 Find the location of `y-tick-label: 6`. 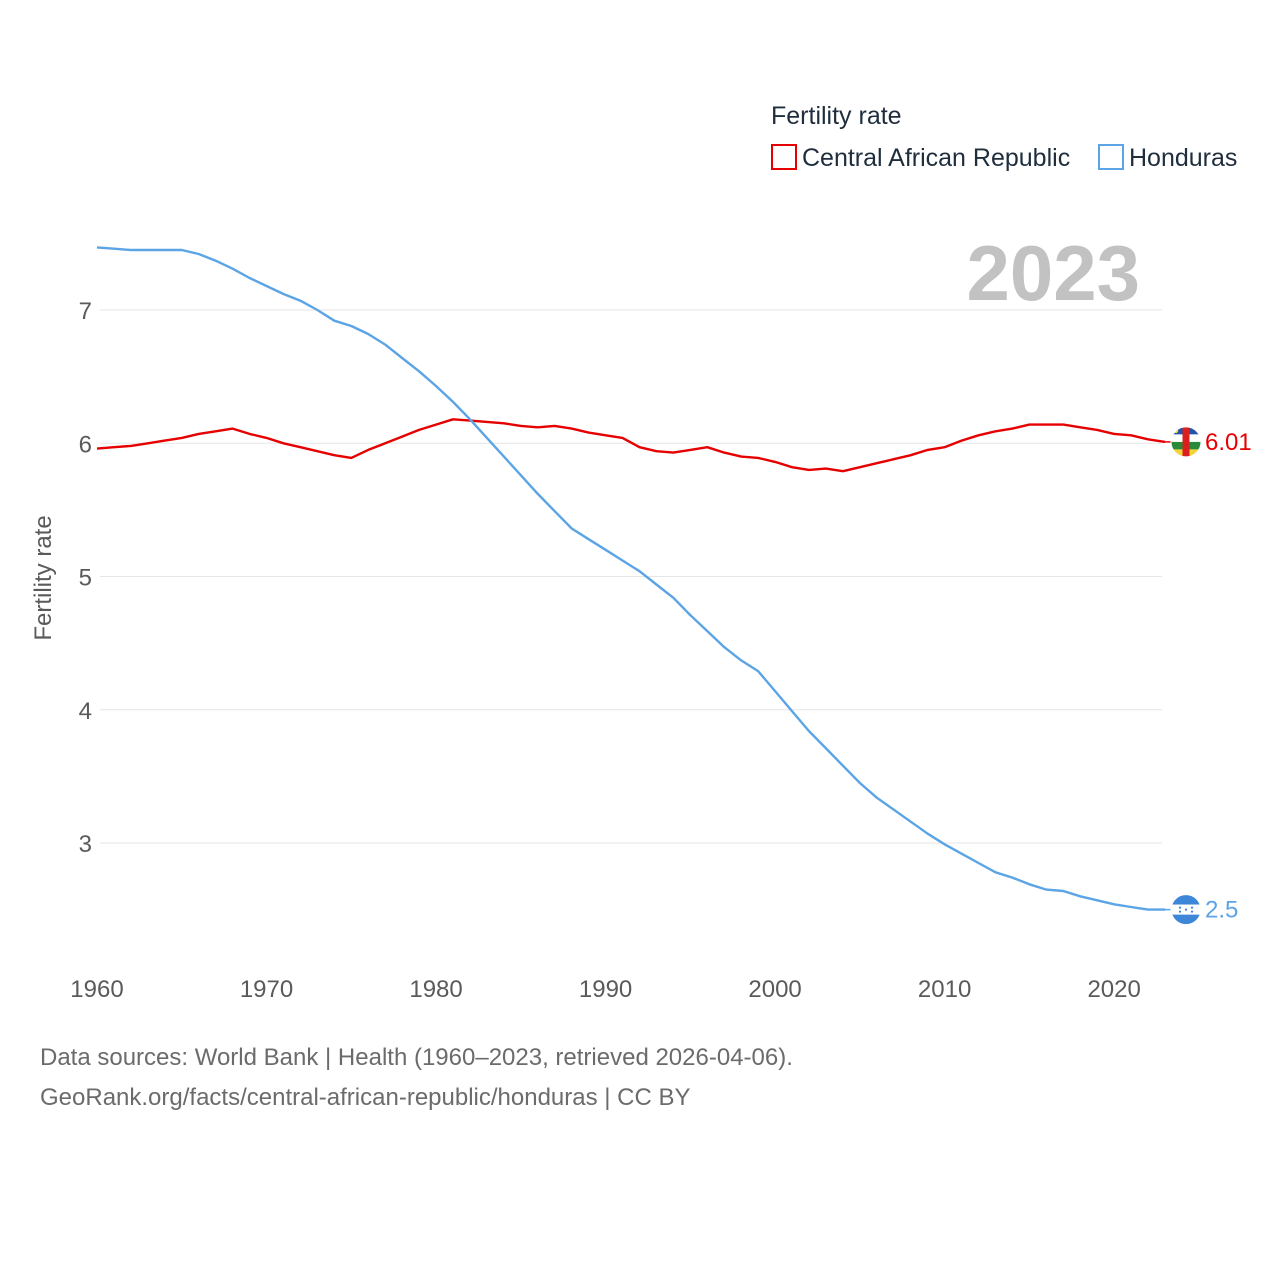

y-tick-label: 6 is located at coordinates (85, 444).